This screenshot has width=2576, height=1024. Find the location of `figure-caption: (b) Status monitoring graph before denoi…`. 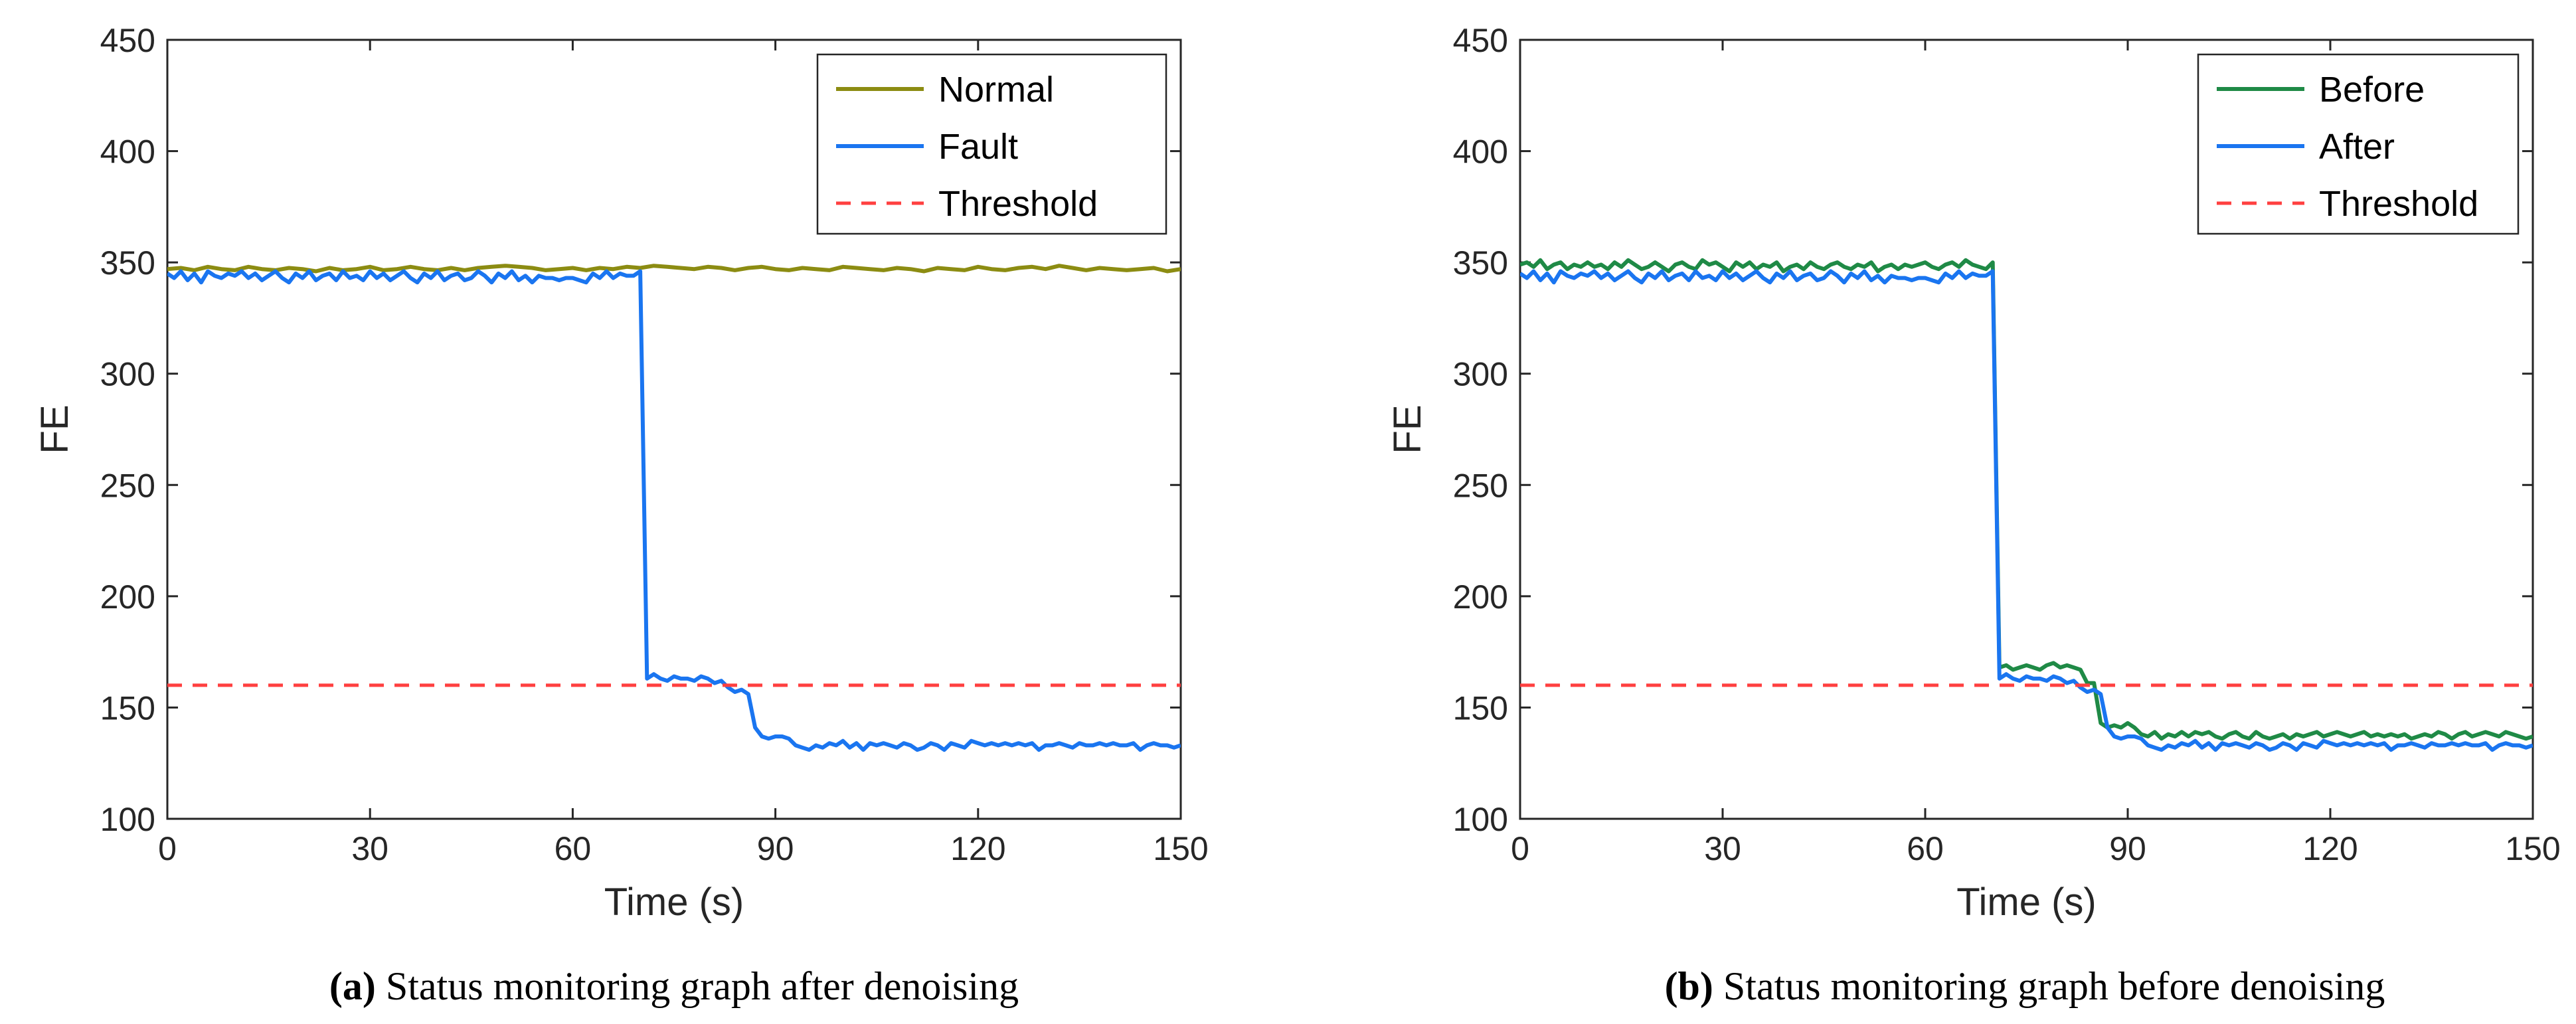

figure-caption: (b) Status monitoring graph before denoi… is located at coordinates (2025, 986).